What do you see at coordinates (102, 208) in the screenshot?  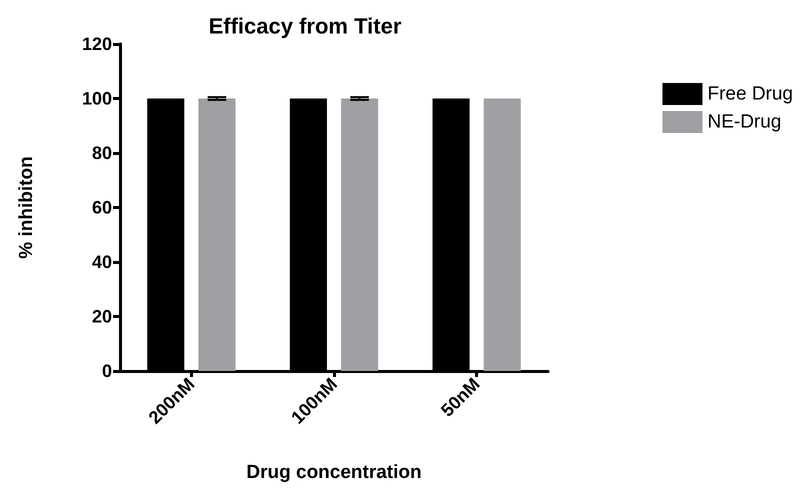 I see `y-tick-label: 60` at bounding box center [102, 208].